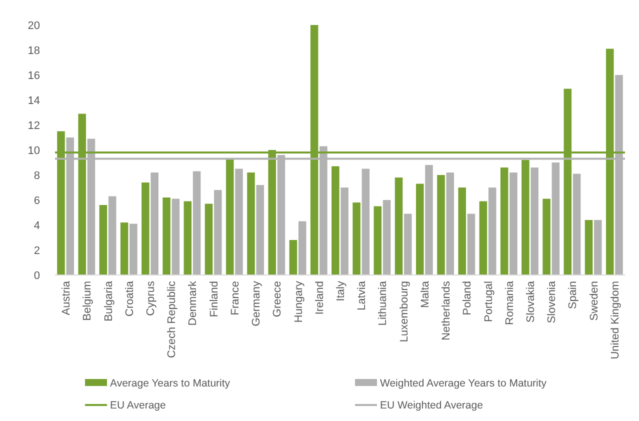 The image size is (639, 421). Describe the element at coordinates (531, 301) in the screenshot. I see `x-tick-label: Slovakia` at that location.